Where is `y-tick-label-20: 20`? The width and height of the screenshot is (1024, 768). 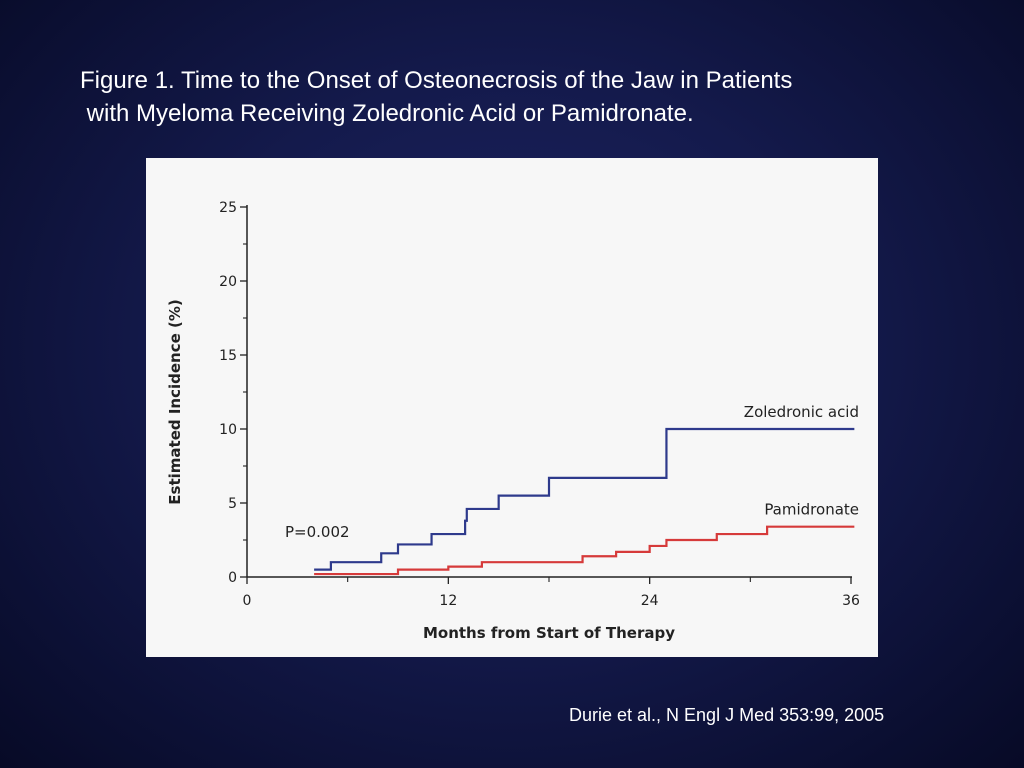
y-tick-label-20: 20 is located at coordinates (228, 282).